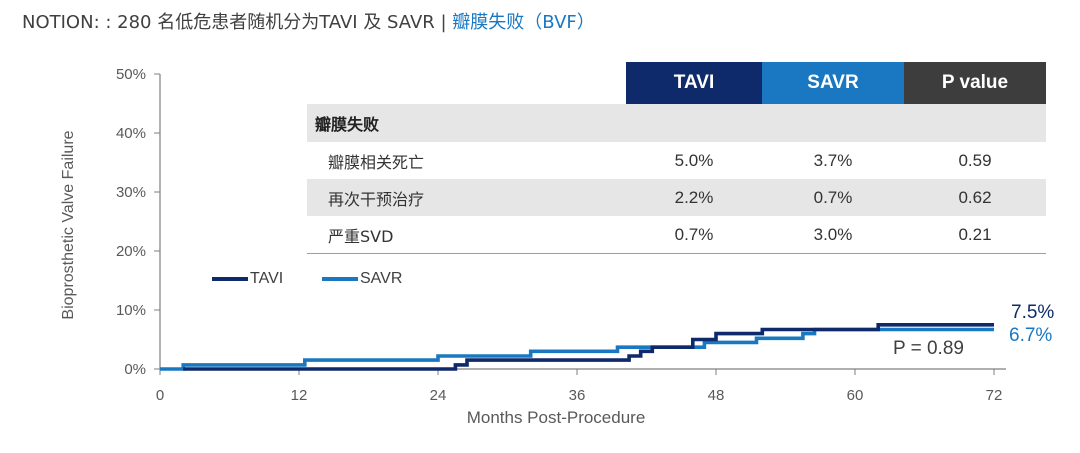 Image resolution: width=1080 pixels, height=453 pixels. I want to click on table-cell-p: 0.62, so click(975, 197).